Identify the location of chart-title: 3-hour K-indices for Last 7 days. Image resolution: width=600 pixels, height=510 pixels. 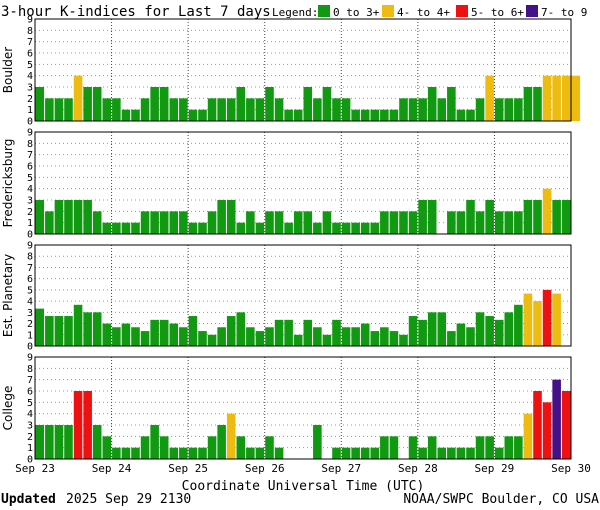
(136, 12).